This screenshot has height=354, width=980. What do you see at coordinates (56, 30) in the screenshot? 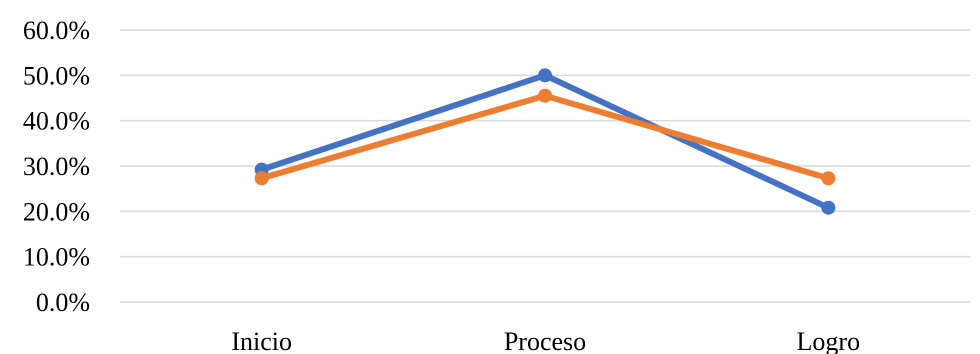
I see `y-tick-label: 60.0%` at bounding box center [56, 30].